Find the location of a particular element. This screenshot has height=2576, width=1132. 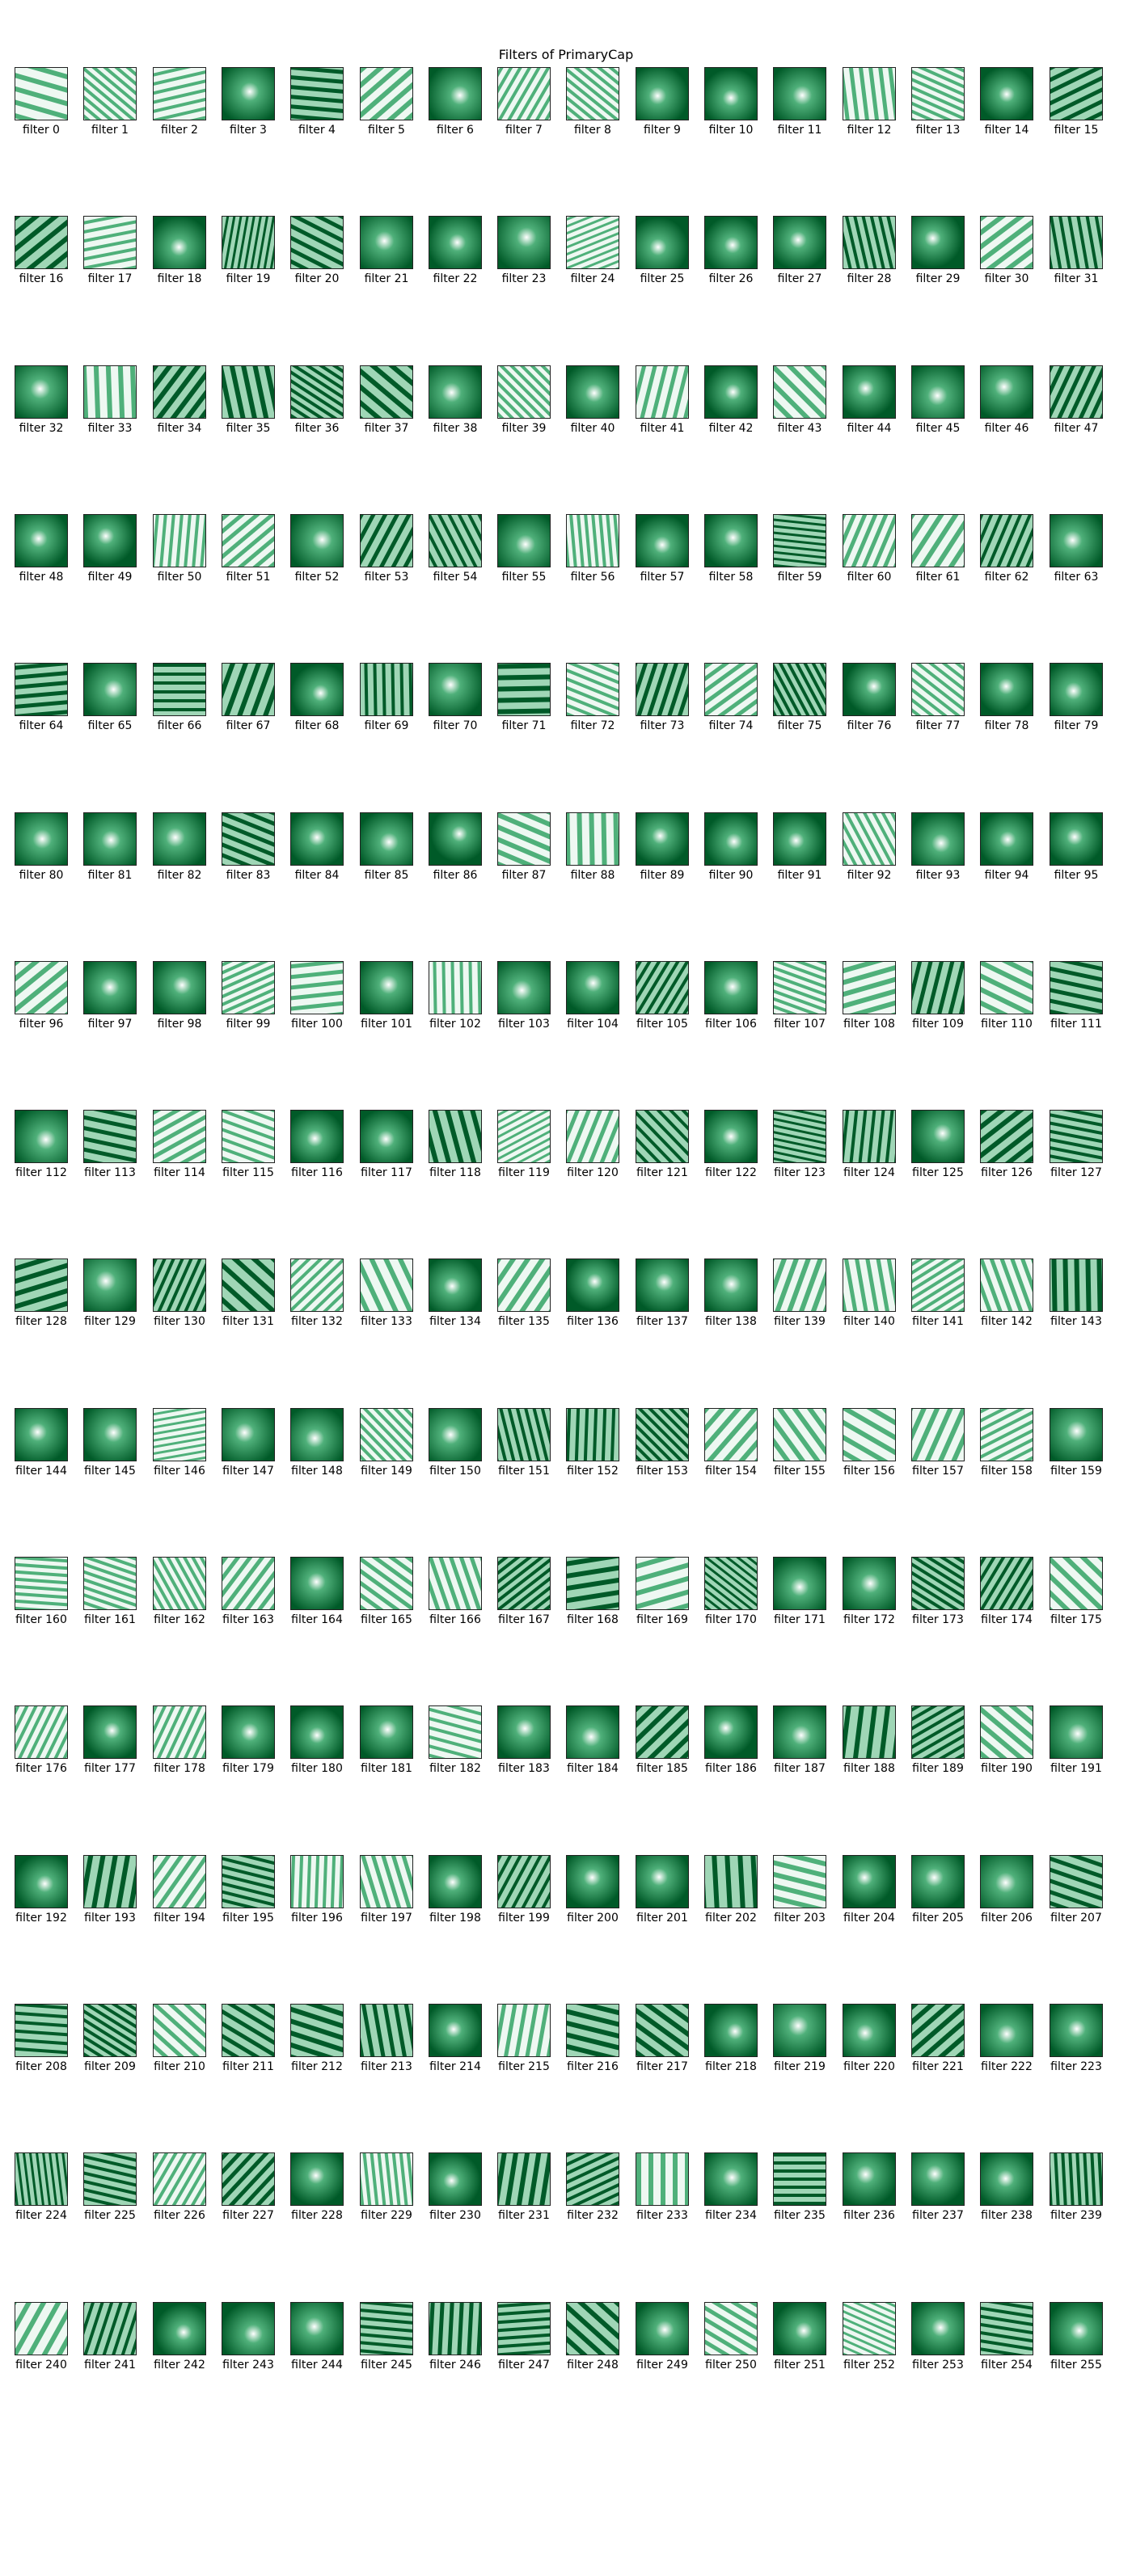

filter-tile: filter 136 is located at coordinates (593, 1293).